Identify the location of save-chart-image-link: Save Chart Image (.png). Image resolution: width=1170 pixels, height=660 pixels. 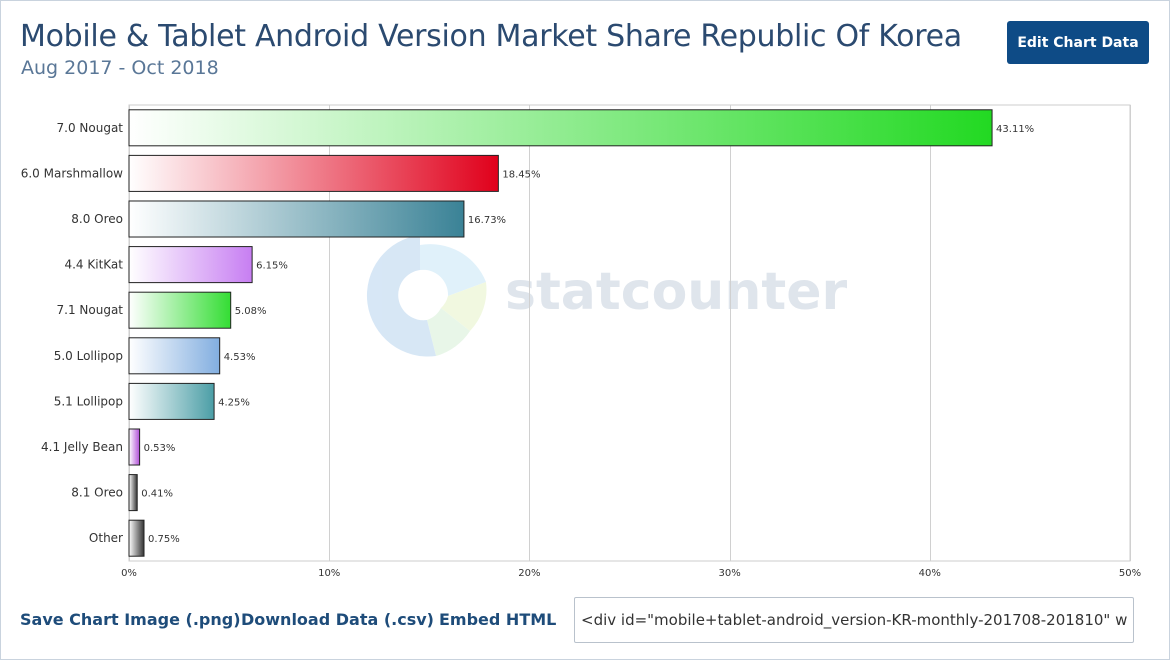
(130, 619).